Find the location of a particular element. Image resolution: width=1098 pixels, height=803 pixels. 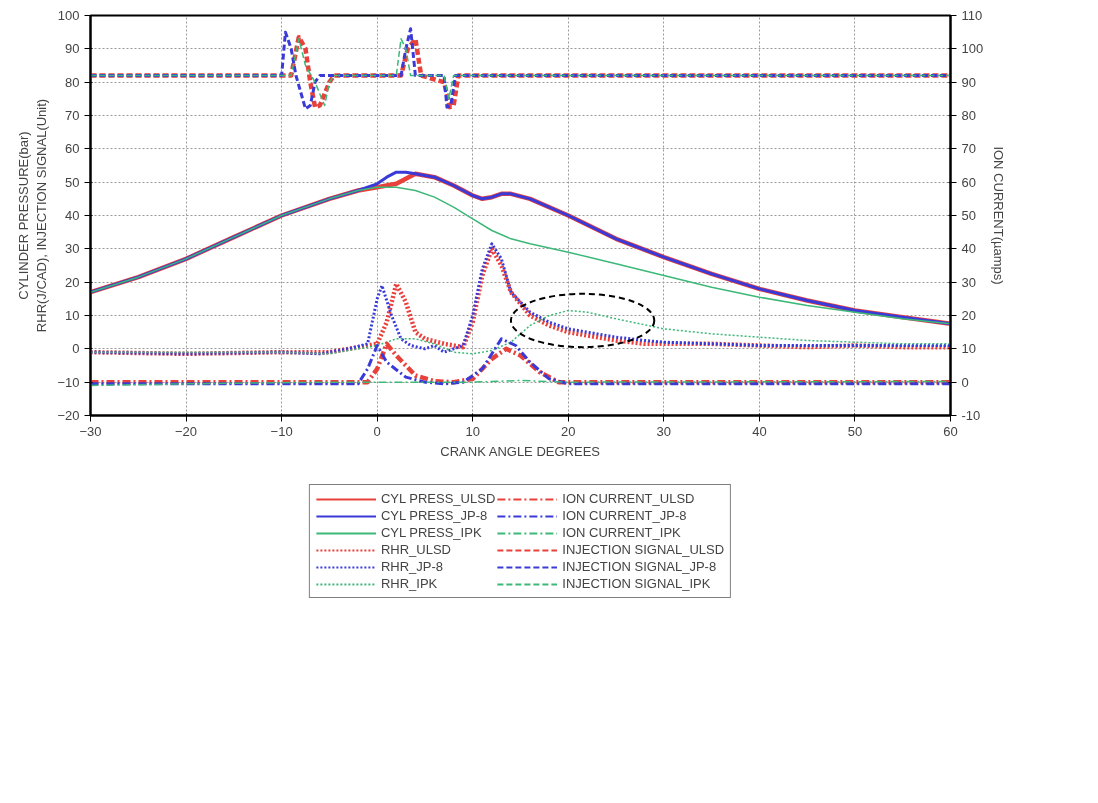

x-tick-label: −10 is located at coordinates (281, 431).